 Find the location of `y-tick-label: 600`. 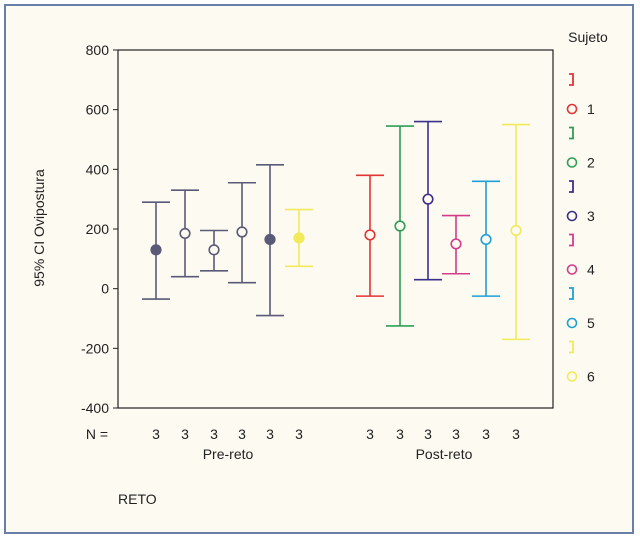

y-tick-label: 600 is located at coordinates (98, 110).